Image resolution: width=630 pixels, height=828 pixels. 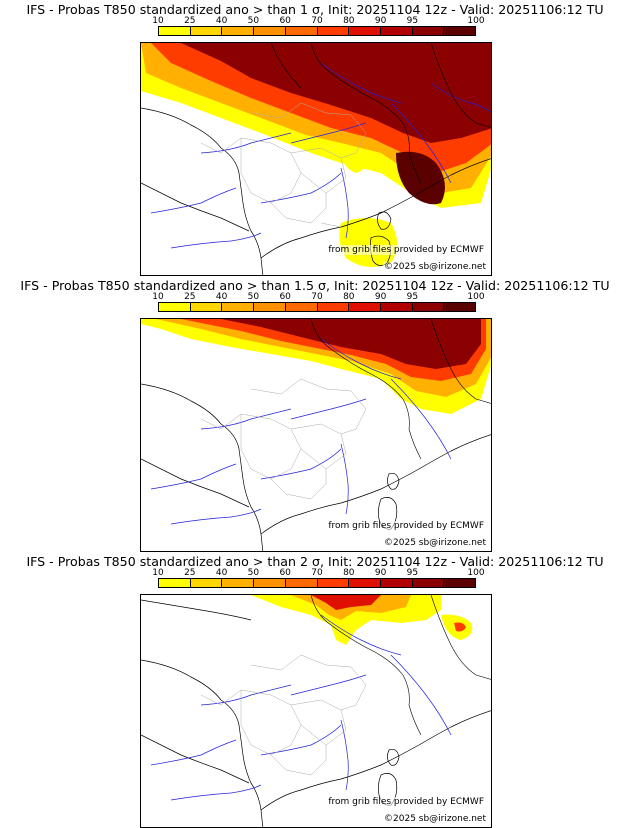 What do you see at coordinates (420, 178) in the screenshot?
I see `prob-95-italy` at bounding box center [420, 178].